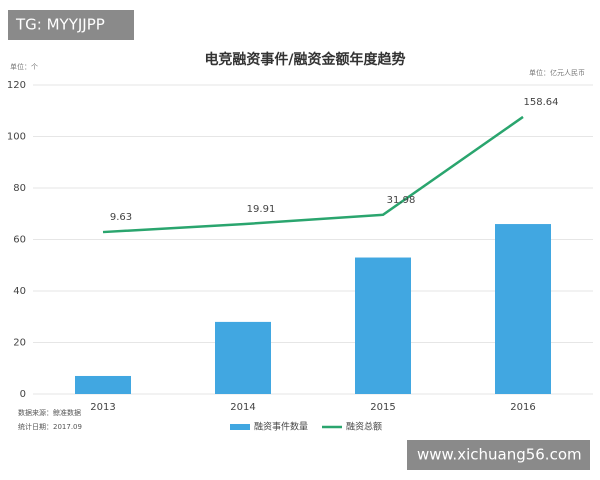 The width and height of the screenshot is (600, 480). What do you see at coordinates (60, 25) in the screenshot?
I see `watermark: TG: MYYJJPP` at bounding box center [60, 25].